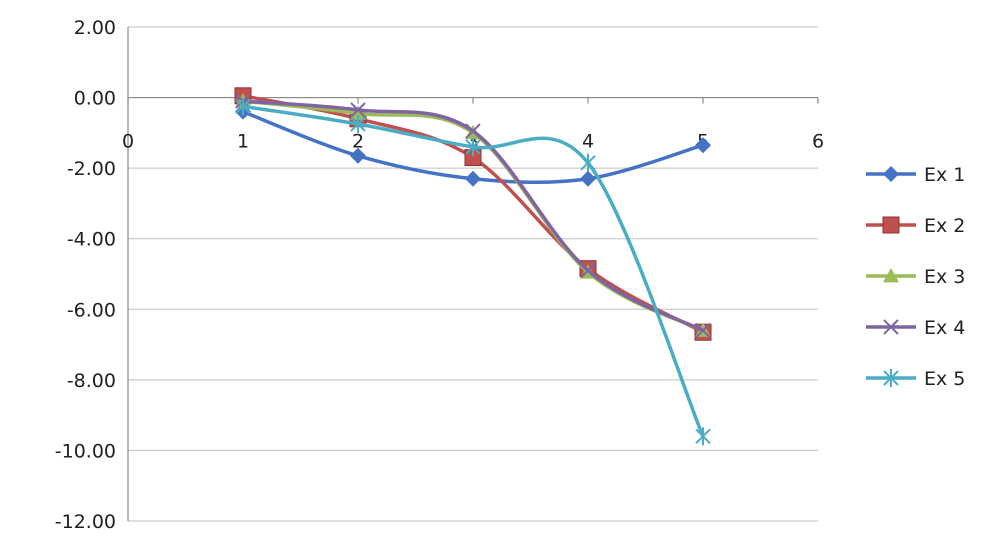 This screenshot has height=543, width=992. Describe the element at coordinates (91, 240) in the screenshot. I see `y-tick-label: -4.00` at that location.